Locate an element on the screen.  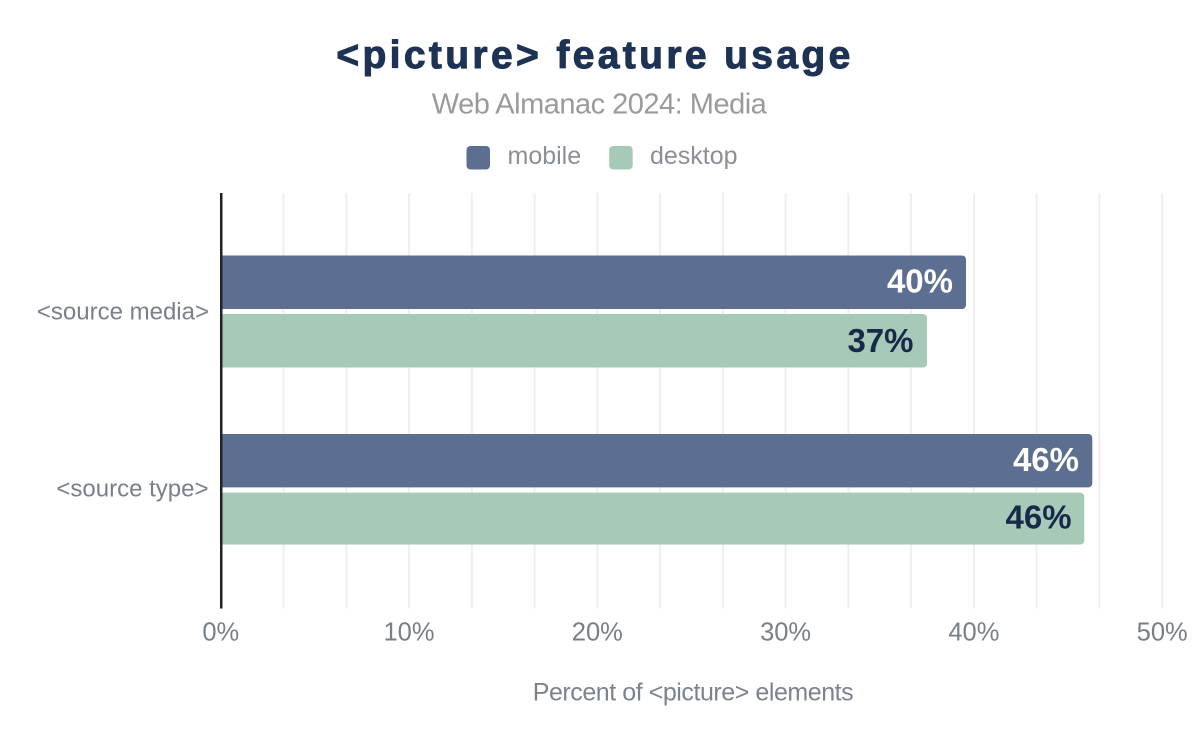
svg-text: 37% is located at coordinates (880, 340).